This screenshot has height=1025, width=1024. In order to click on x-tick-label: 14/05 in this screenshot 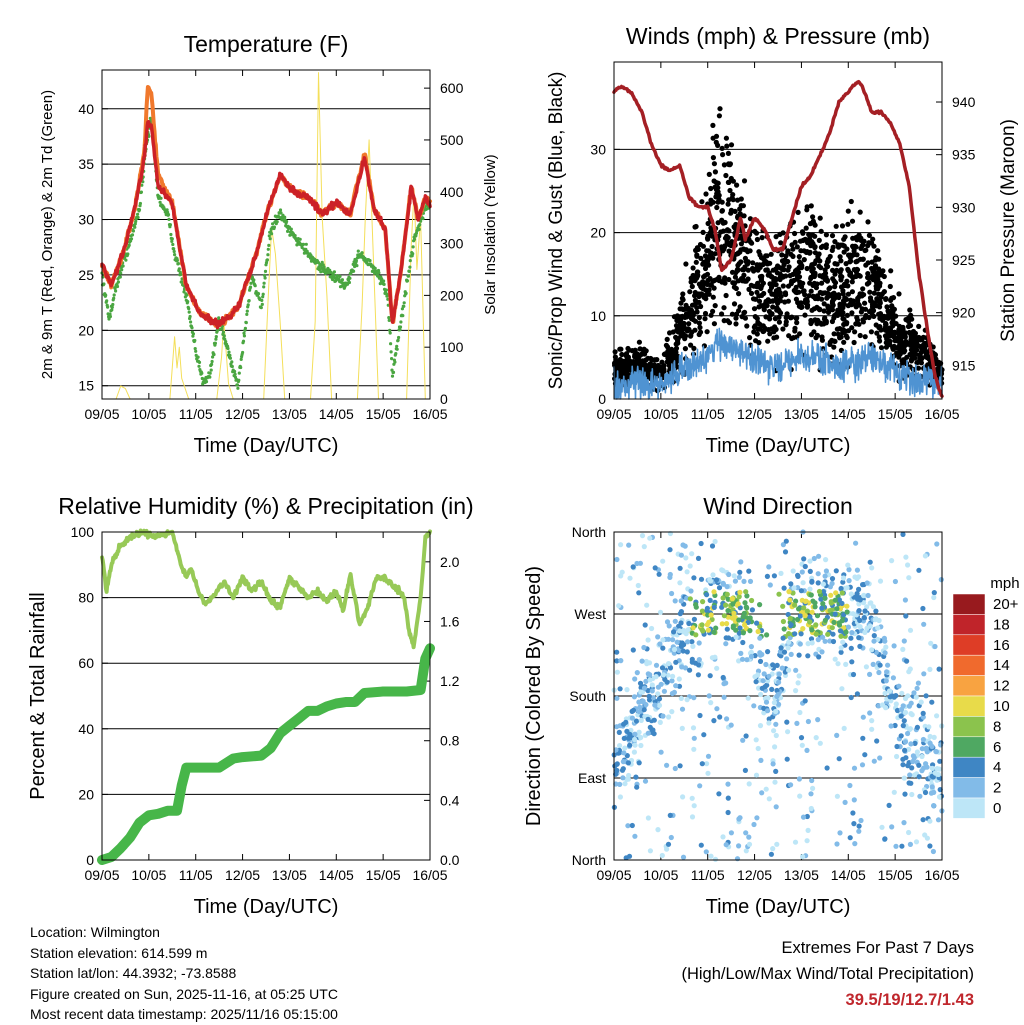, I will do `click(848, 414)`.